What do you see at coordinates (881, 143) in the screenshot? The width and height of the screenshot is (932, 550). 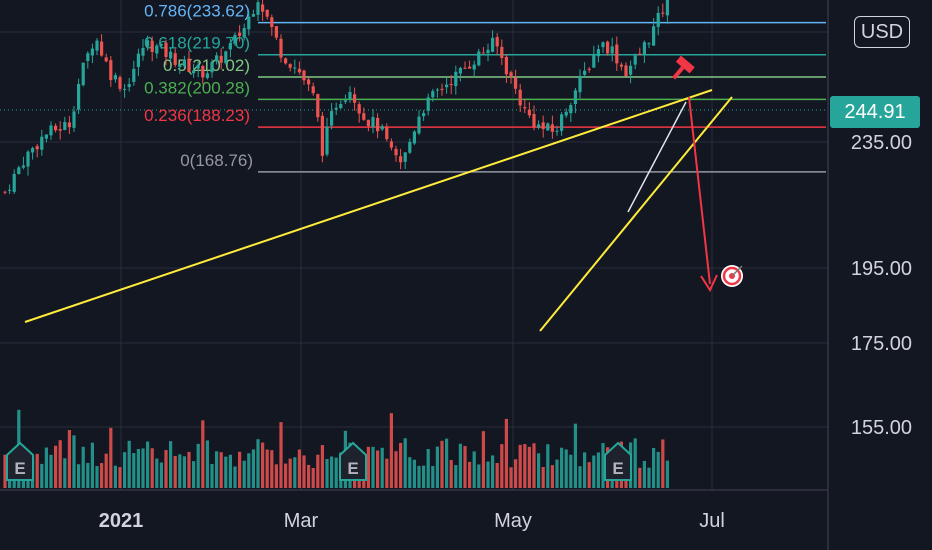 I see `y-tick-label: 235.00` at bounding box center [881, 143].